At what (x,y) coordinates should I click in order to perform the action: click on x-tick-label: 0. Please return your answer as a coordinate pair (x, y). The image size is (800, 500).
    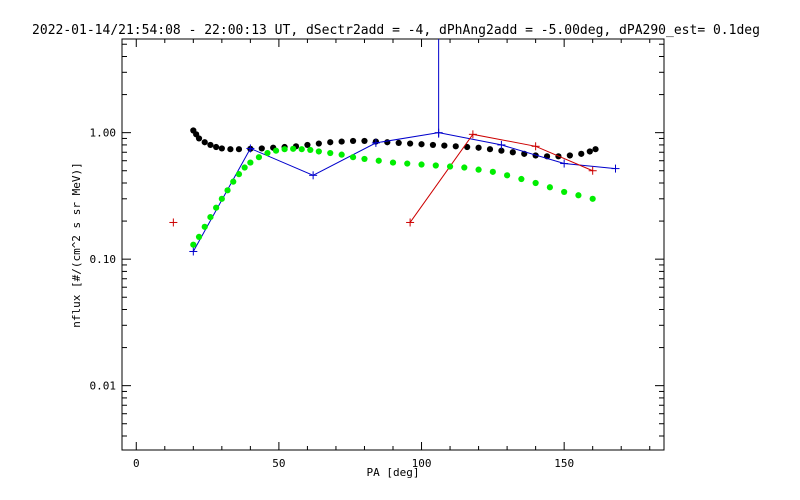
    Looking at the image, I should click on (136, 463).